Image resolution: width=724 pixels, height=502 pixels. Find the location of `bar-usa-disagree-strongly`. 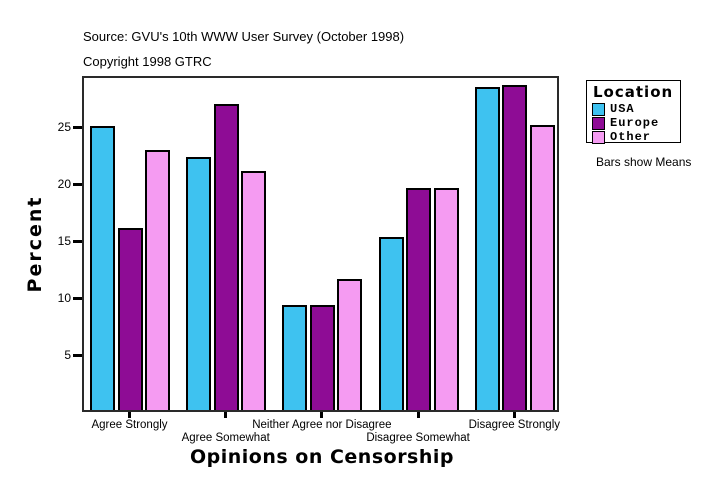

bar-usa-disagree-strongly is located at coordinates (487, 248).